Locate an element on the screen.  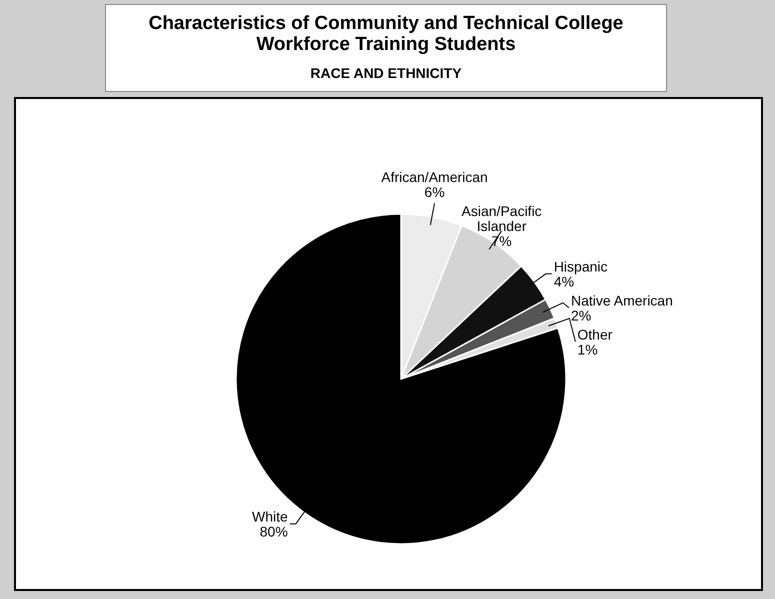
data-label: 6% is located at coordinates (434, 192).